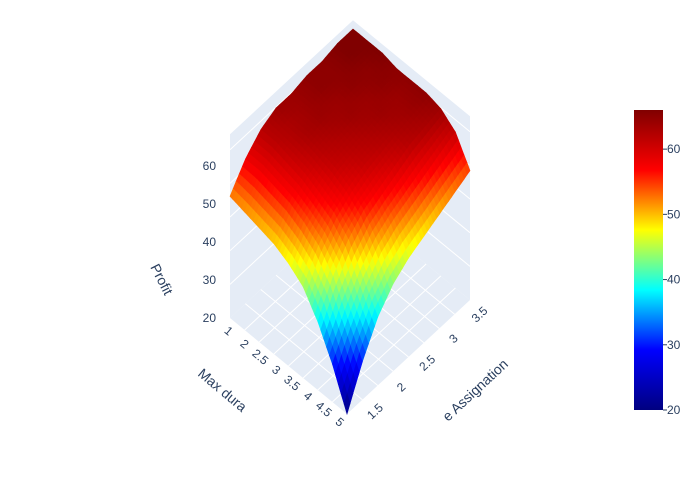  What do you see at coordinates (210, 204) in the screenshot?
I see `z-tick-label: 50` at bounding box center [210, 204].